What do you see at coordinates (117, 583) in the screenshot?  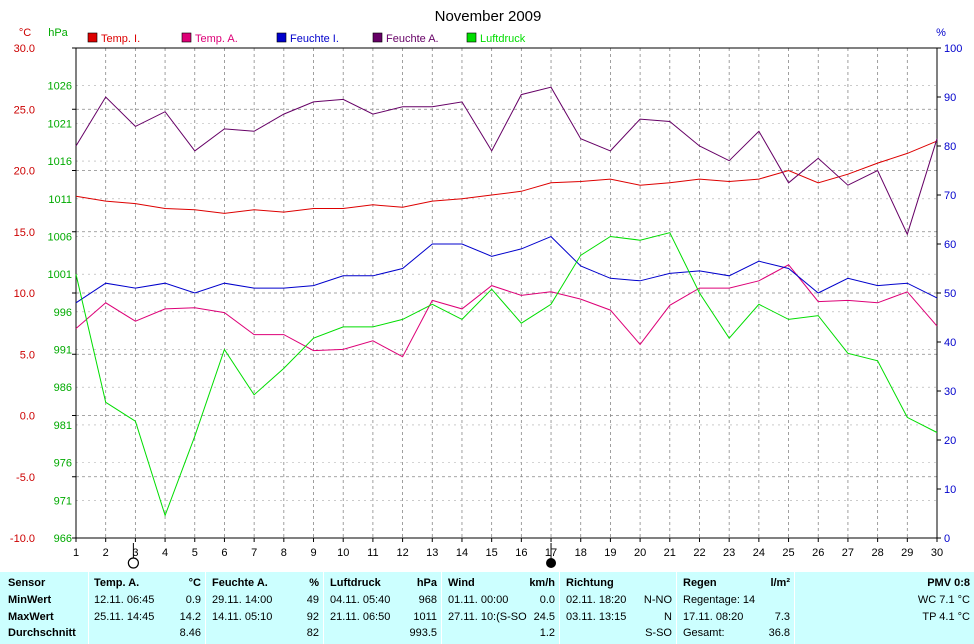 I see `temp-header: Temp. A.` at bounding box center [117, 583].